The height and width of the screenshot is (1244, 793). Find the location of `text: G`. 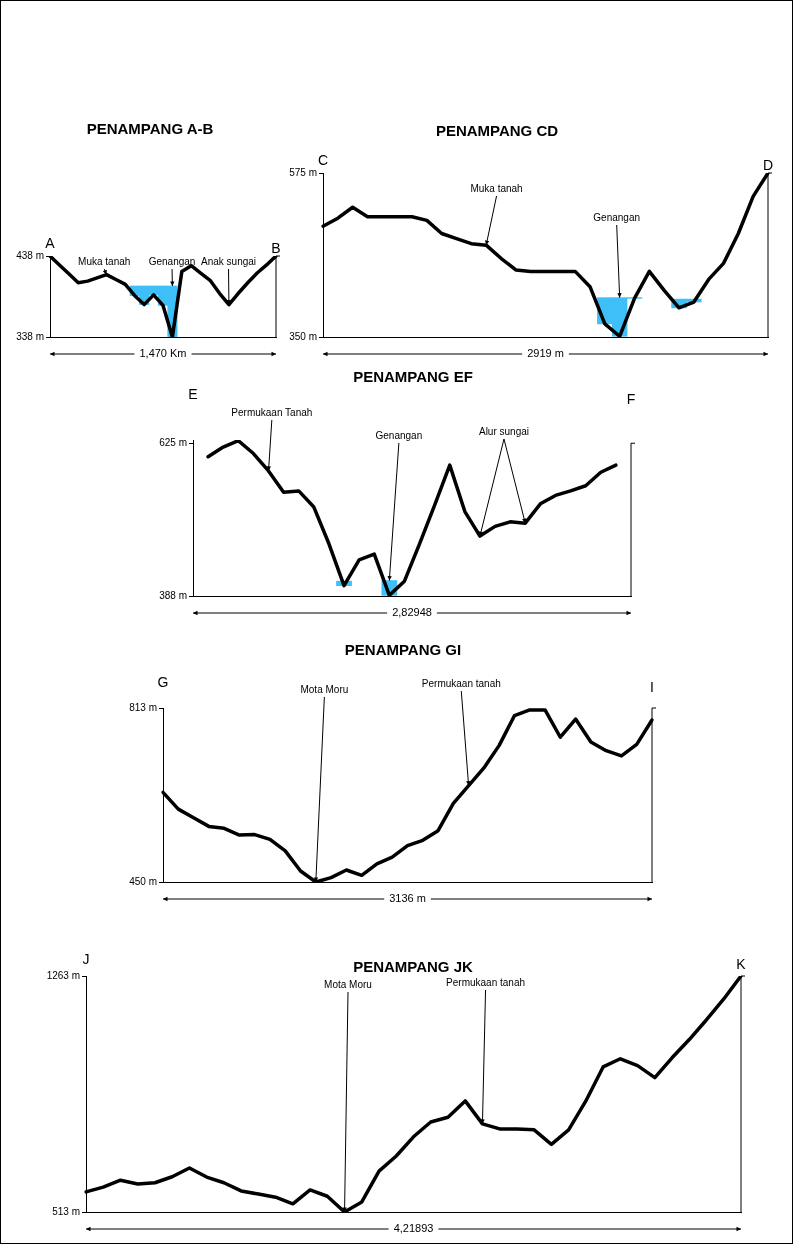

text: G is located at coordinates (163, 681).